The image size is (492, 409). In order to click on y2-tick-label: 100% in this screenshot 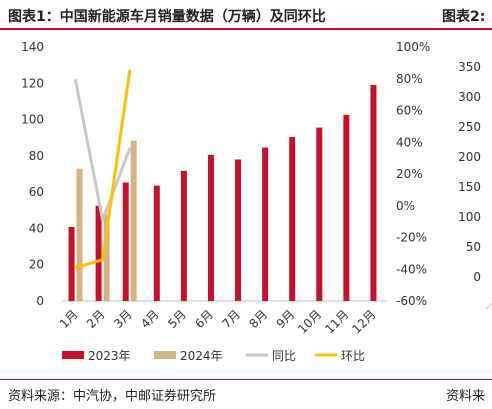, I will do `click(413, 47)`.